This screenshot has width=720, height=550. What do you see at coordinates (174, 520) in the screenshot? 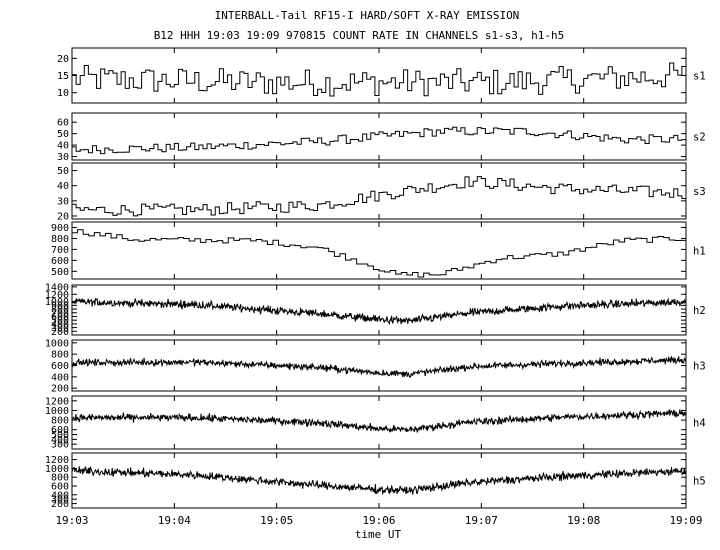
I see `x-tick-label: 19:04` at bounding box center [174, 520].